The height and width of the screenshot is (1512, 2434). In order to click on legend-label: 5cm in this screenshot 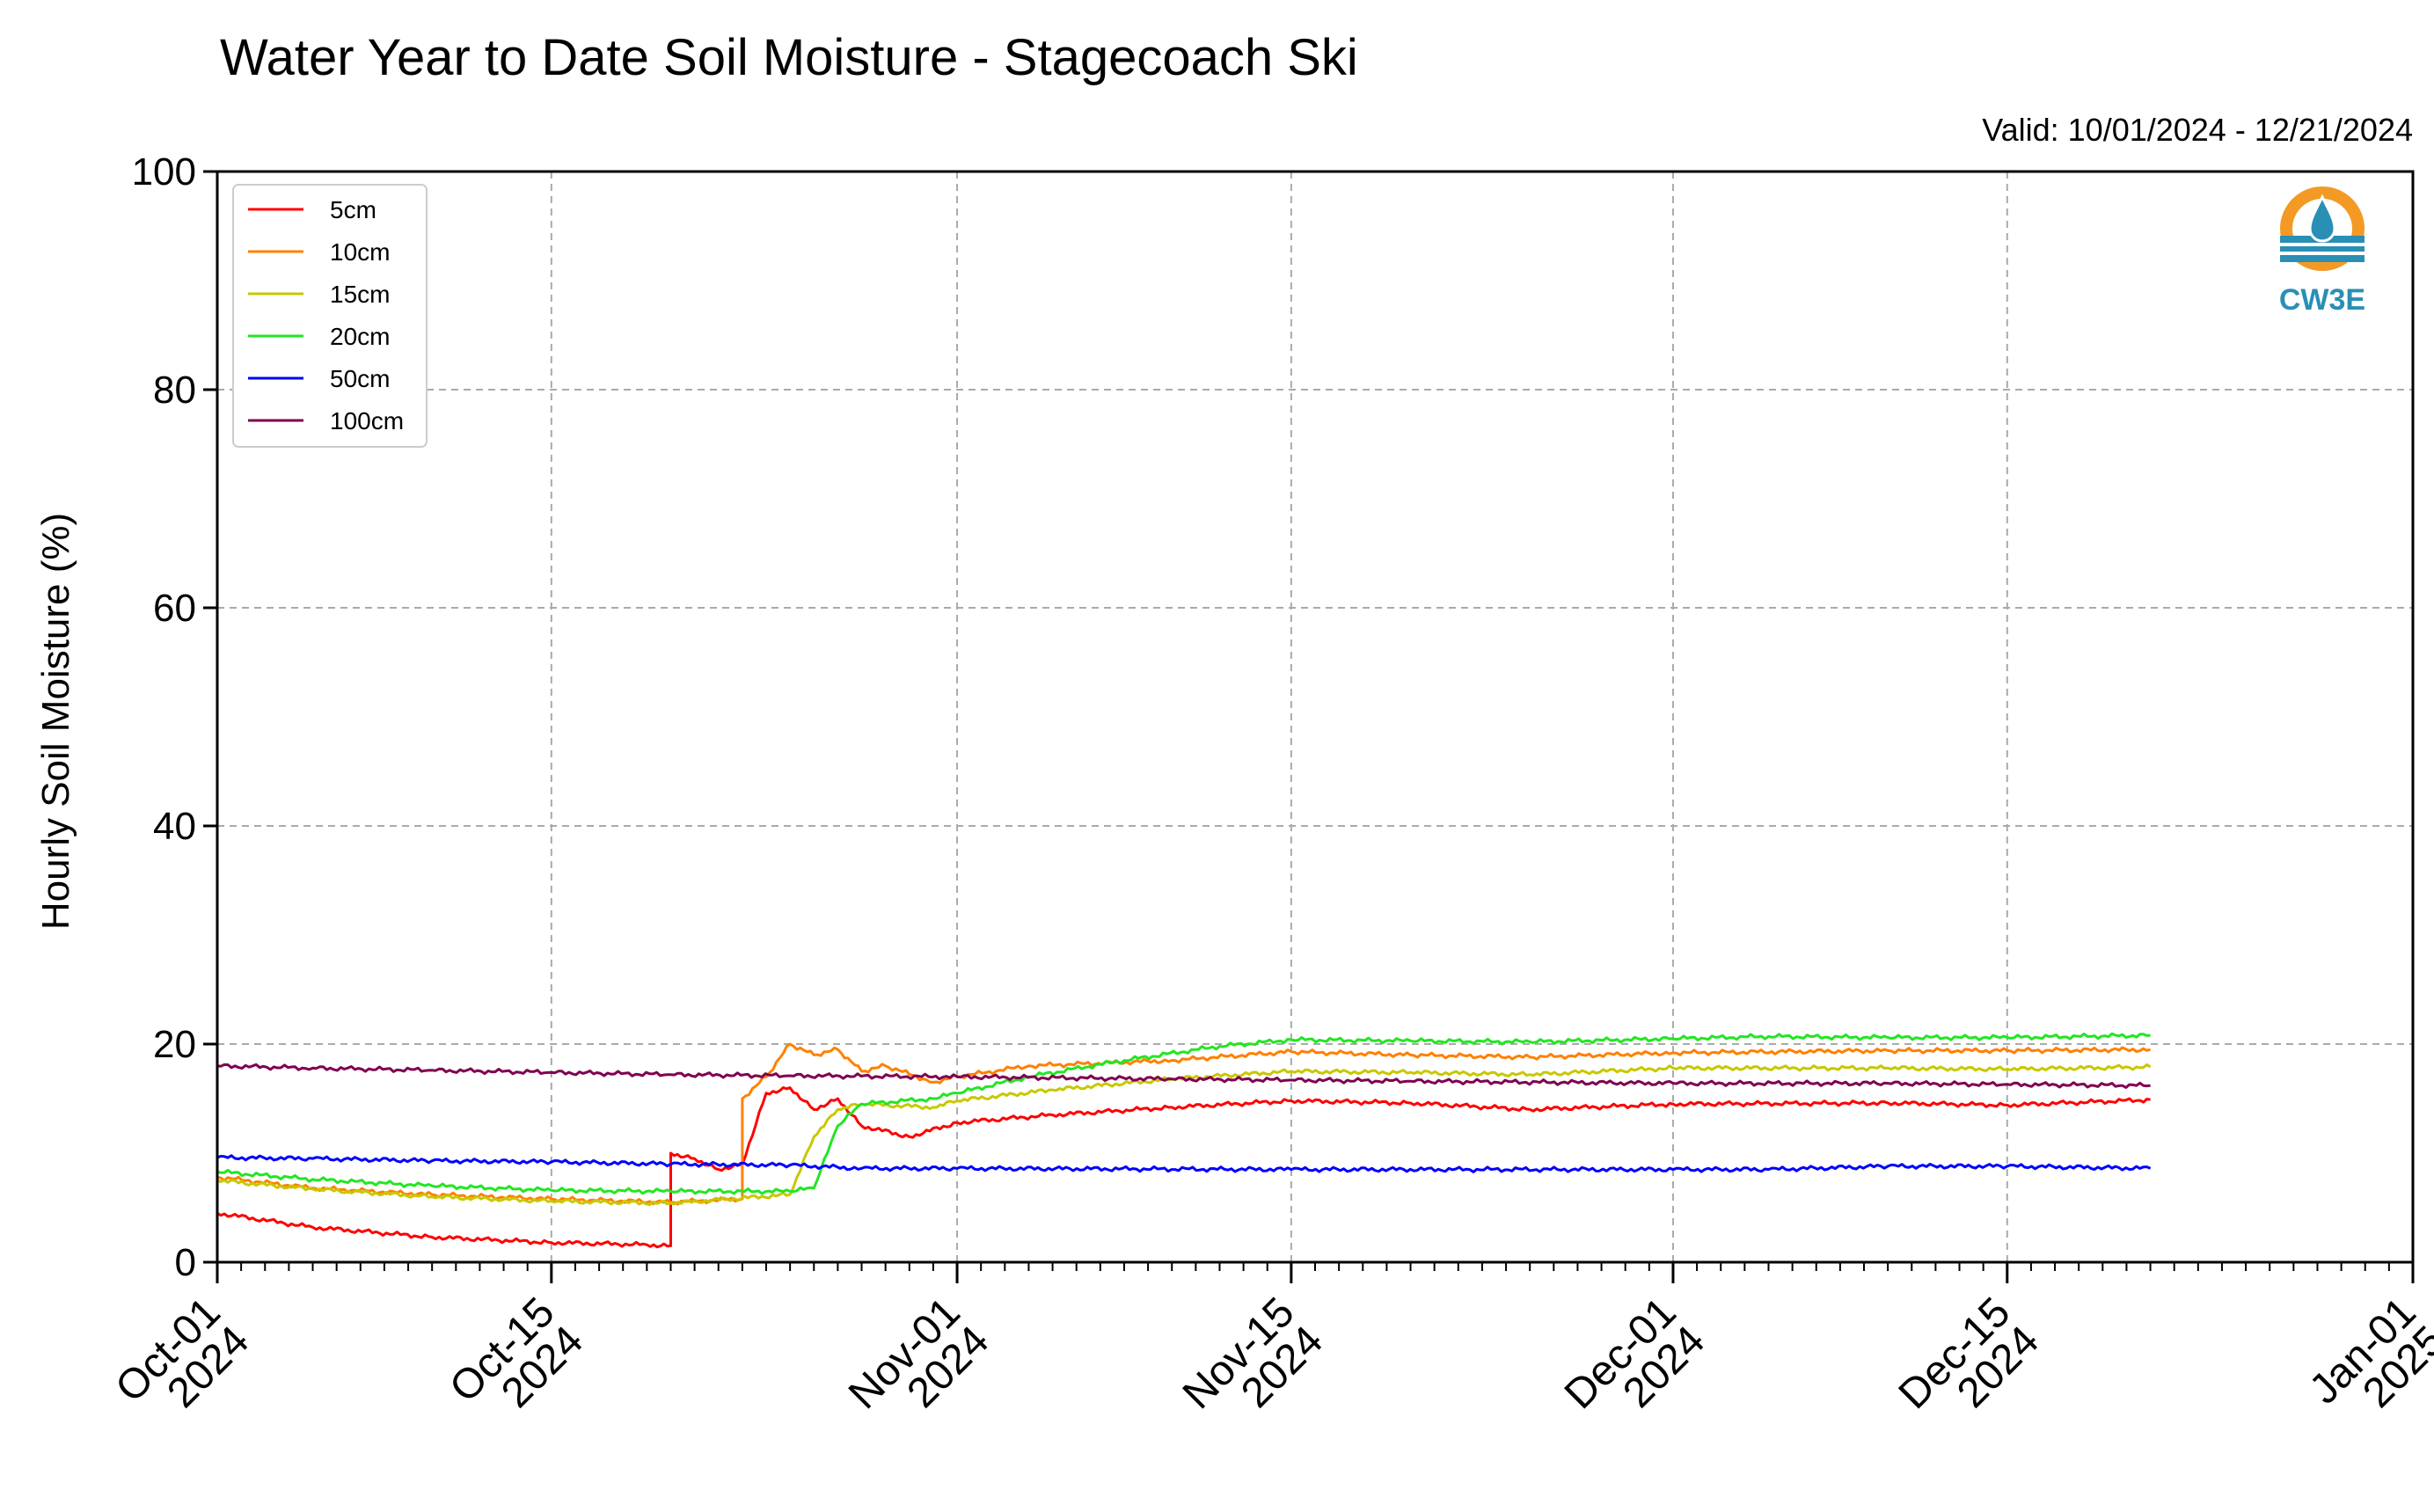, I will do `click(353, 209)`.